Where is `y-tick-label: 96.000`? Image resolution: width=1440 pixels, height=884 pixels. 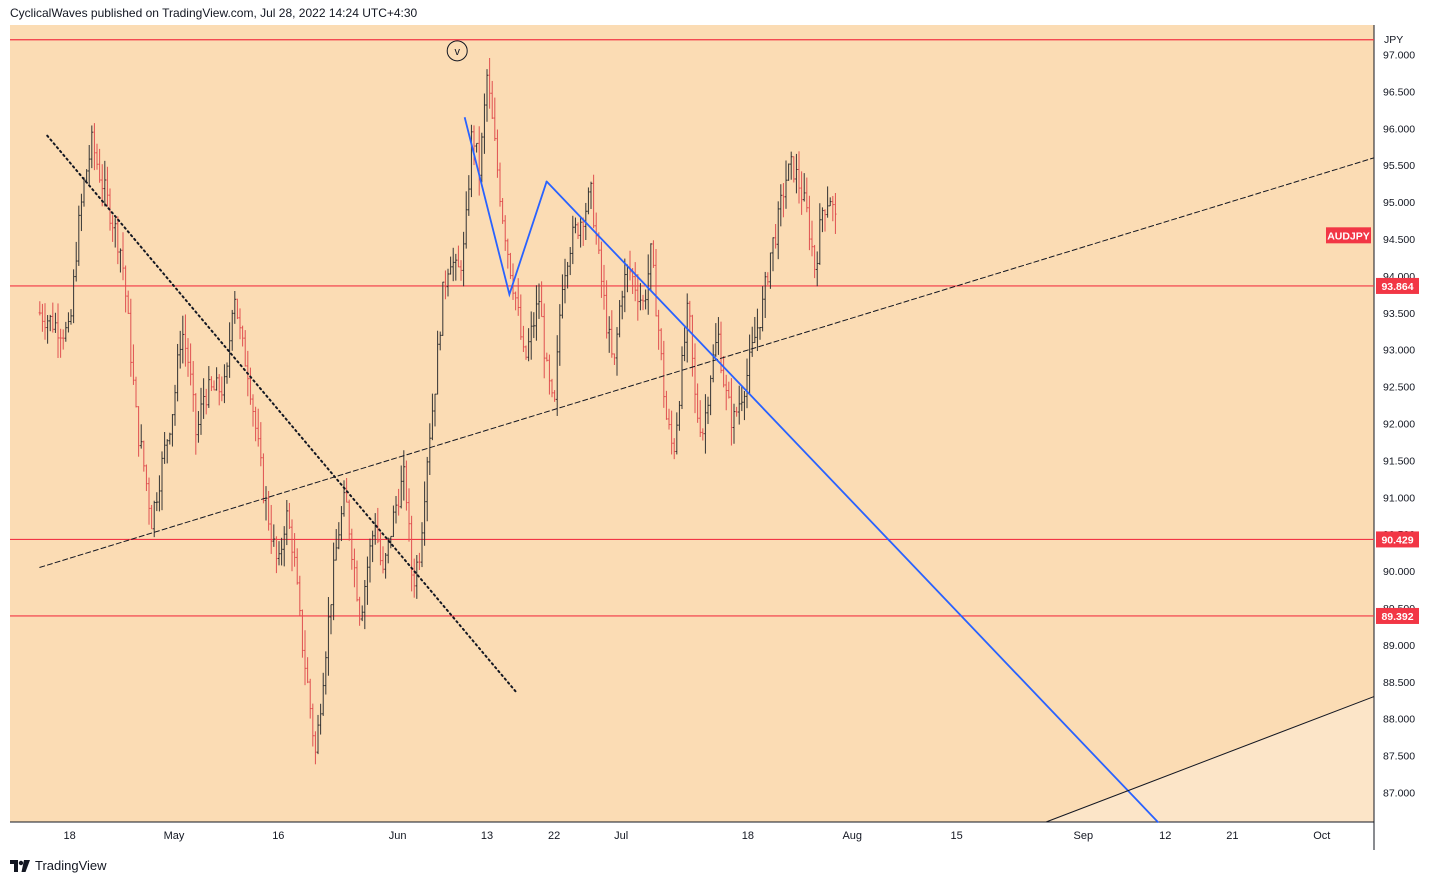 y-tick-label: 96.000 is located at coordinates (1399, 129).